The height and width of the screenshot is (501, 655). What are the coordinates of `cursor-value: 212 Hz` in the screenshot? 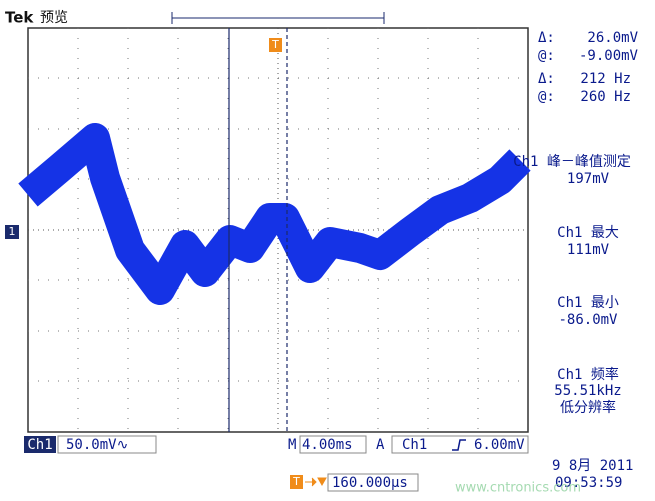 It's located at (605, 79).